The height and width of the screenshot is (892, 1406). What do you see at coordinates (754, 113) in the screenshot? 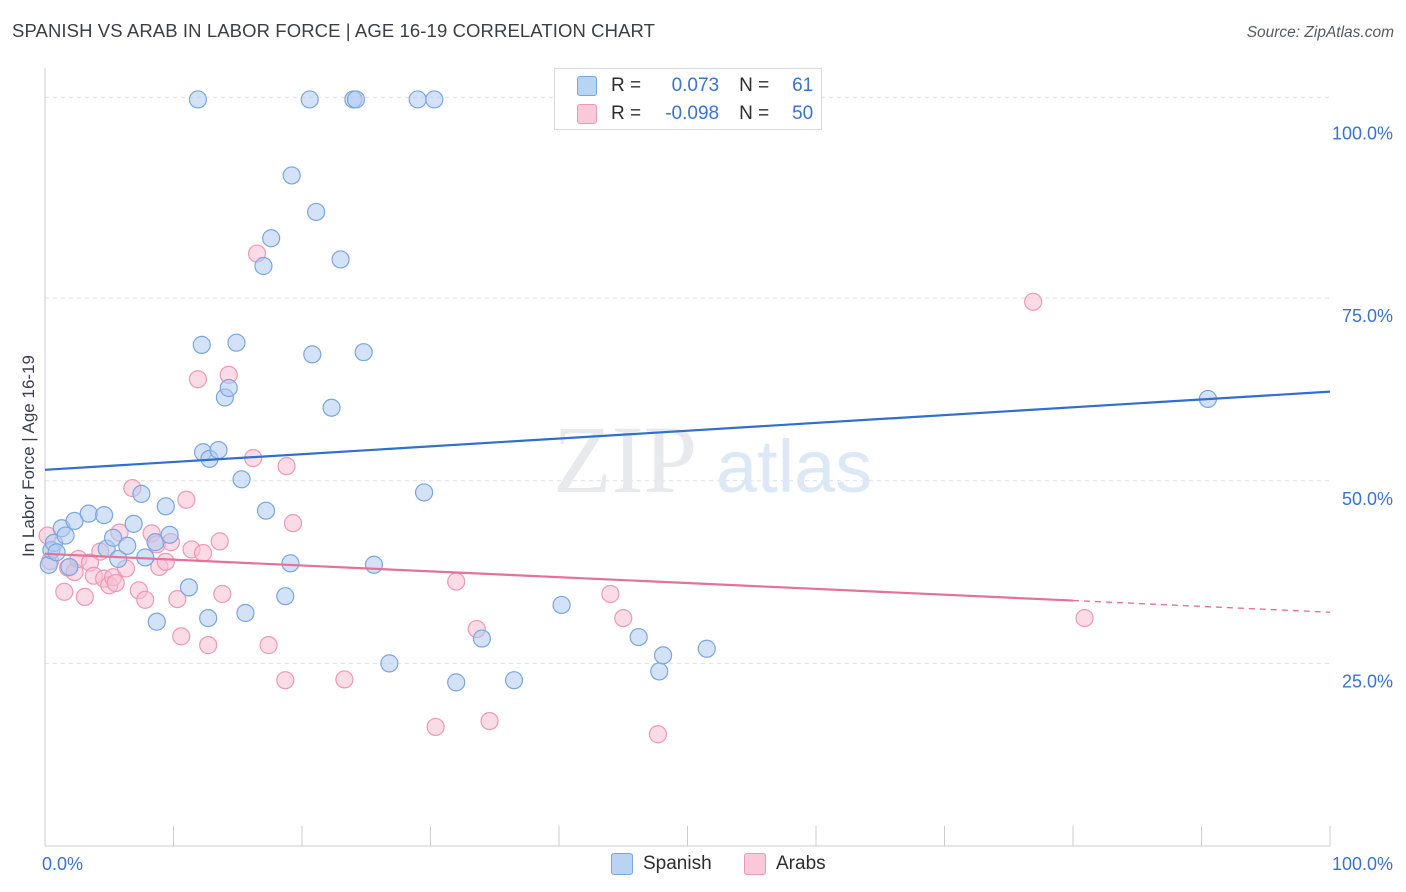
I see `arabs-n-label: N =` at bounding box center [754, 113].